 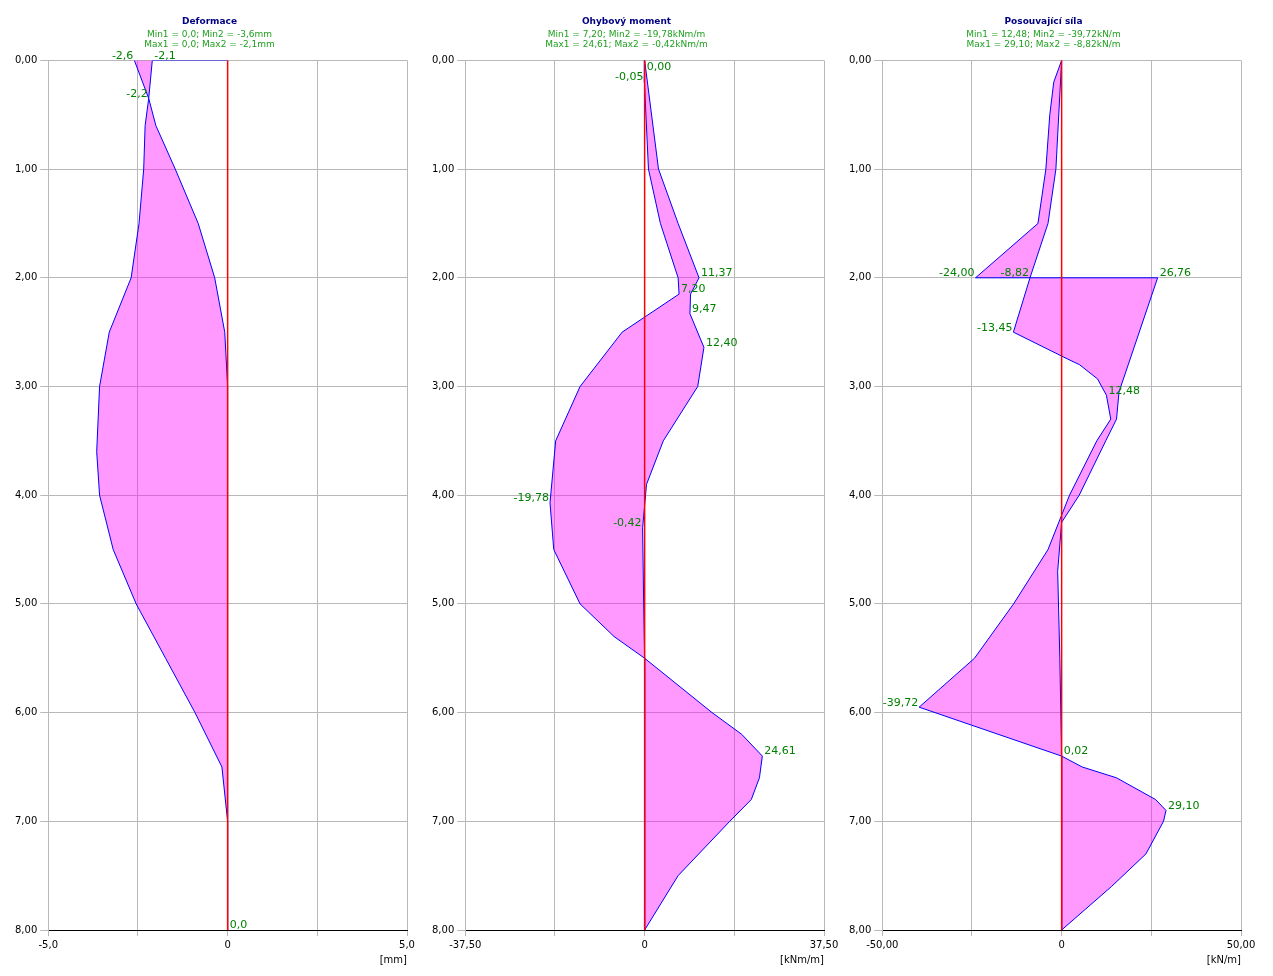 What do you see at coordinates (802, 959) in the screenshot?
I see `x-axis-title: [kNm/m]` at bounding box center [802, 959].